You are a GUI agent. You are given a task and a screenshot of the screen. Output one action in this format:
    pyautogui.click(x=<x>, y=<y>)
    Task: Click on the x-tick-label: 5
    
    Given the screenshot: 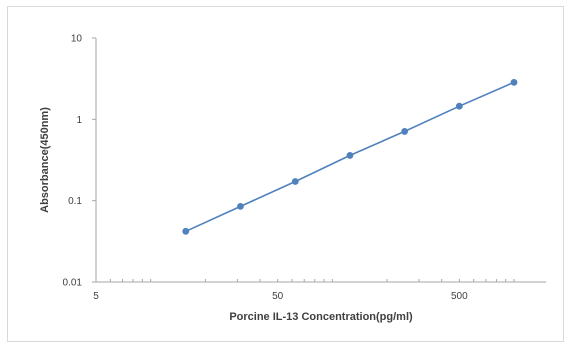 What is the action you would take?
    pyautogui.click(x=96, y=296)
    